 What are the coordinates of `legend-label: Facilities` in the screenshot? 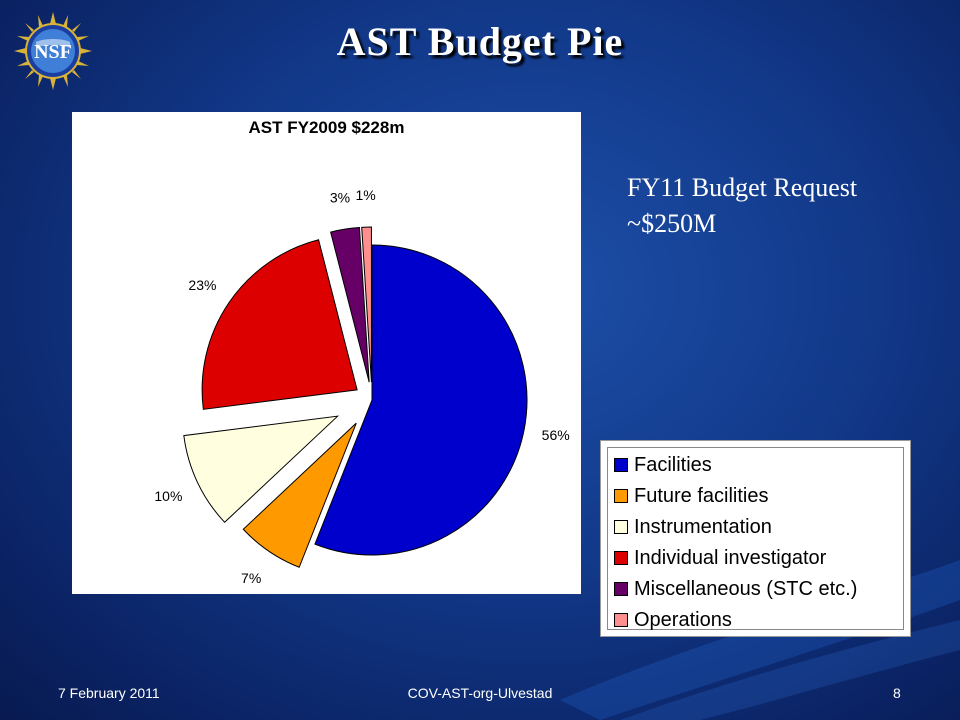 It's located at (673, 464).